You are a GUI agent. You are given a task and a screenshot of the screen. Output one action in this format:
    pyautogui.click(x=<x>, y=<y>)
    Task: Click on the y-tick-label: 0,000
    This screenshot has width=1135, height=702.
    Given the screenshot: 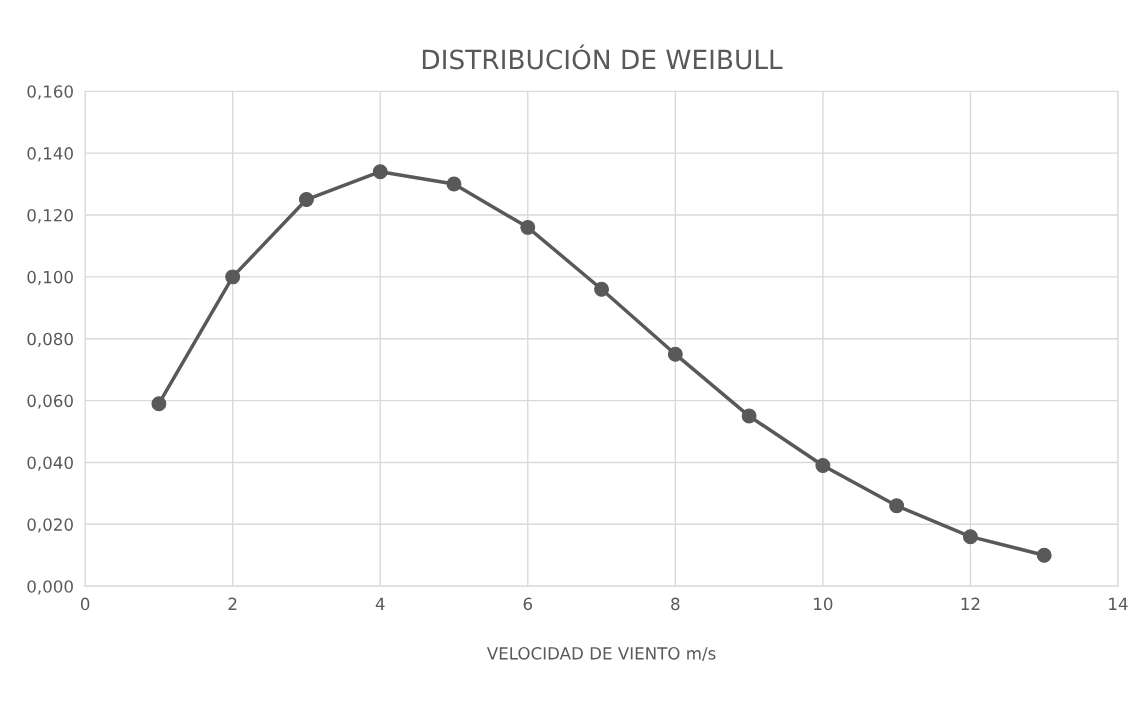 What is the action you would take?
    pyautogui.click(x=50, y=587)
    